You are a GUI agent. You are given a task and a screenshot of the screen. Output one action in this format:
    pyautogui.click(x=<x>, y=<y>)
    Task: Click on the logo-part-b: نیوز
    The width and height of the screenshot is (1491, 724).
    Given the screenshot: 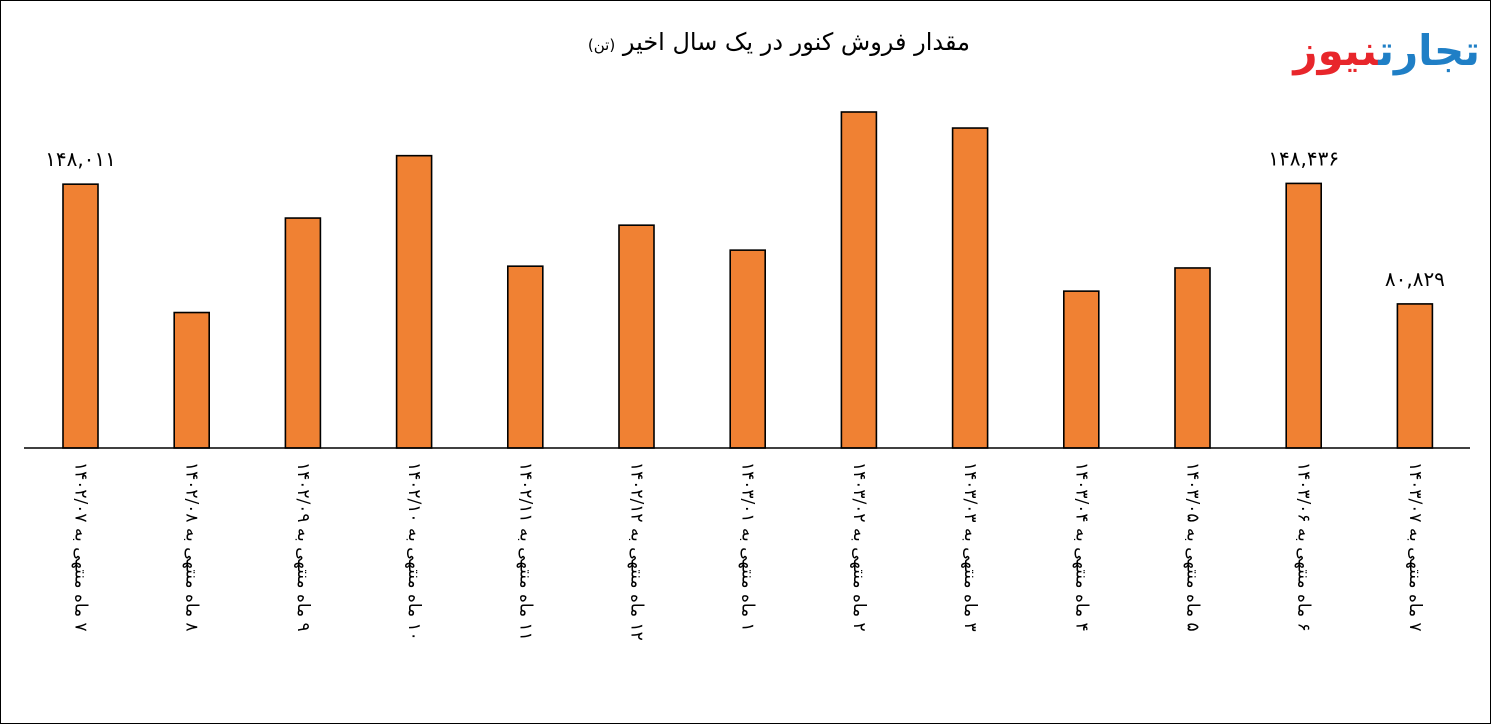 What is the action you would take?
    pyautogui.click(x=1336, y=50)
    